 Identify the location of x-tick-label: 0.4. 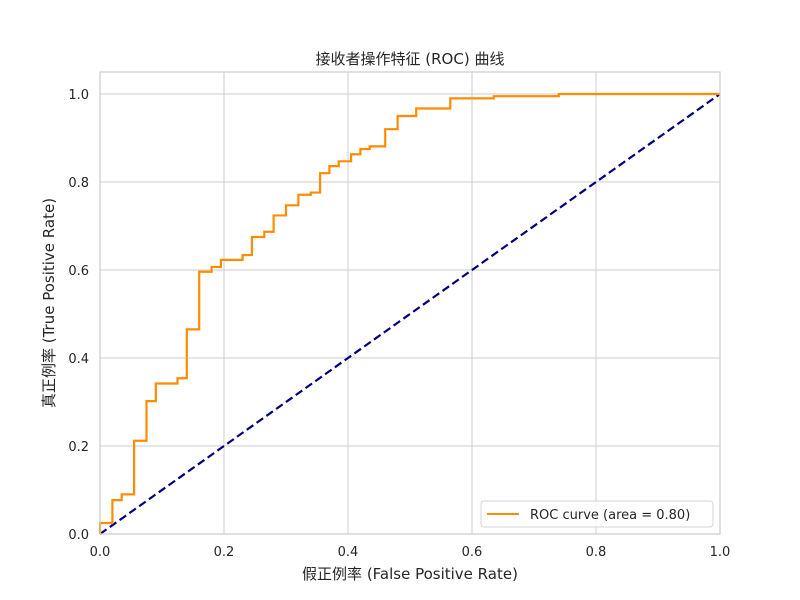
(348, 552).